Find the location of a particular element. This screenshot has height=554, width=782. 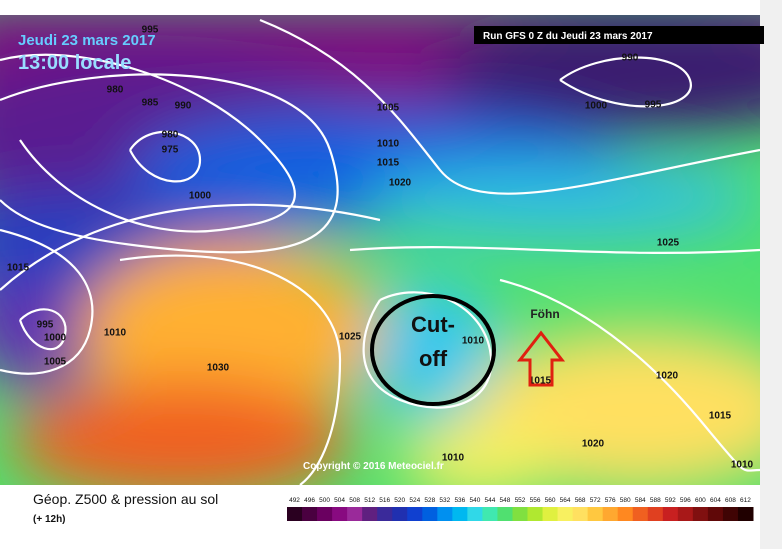

foehn-label: Föhn is located at coordinates (544, 314).